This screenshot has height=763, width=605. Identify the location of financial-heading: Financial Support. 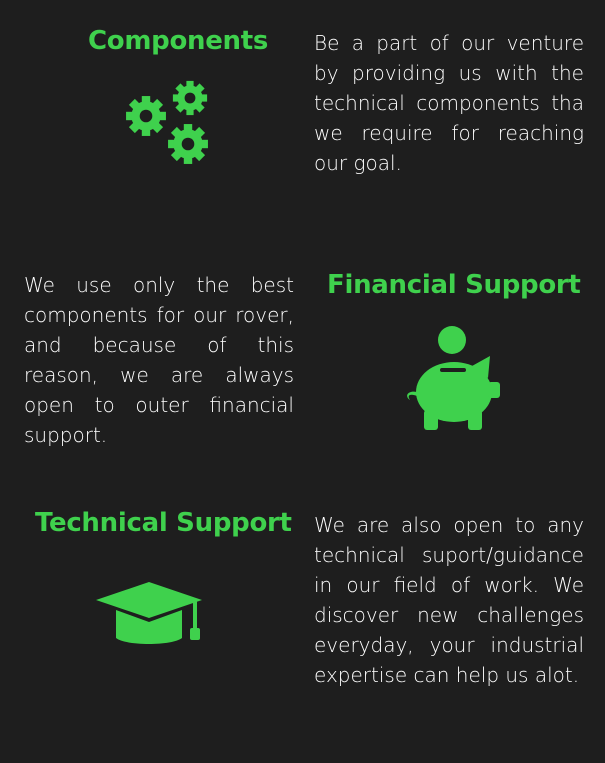
(454, 285).